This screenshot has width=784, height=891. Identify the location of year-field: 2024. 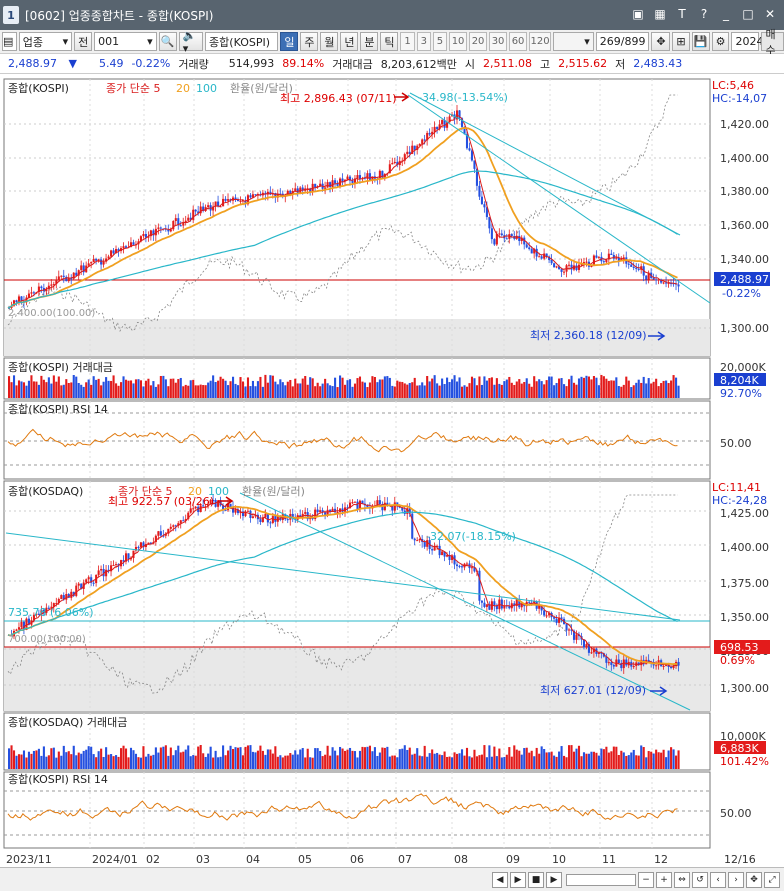
(747, 41).